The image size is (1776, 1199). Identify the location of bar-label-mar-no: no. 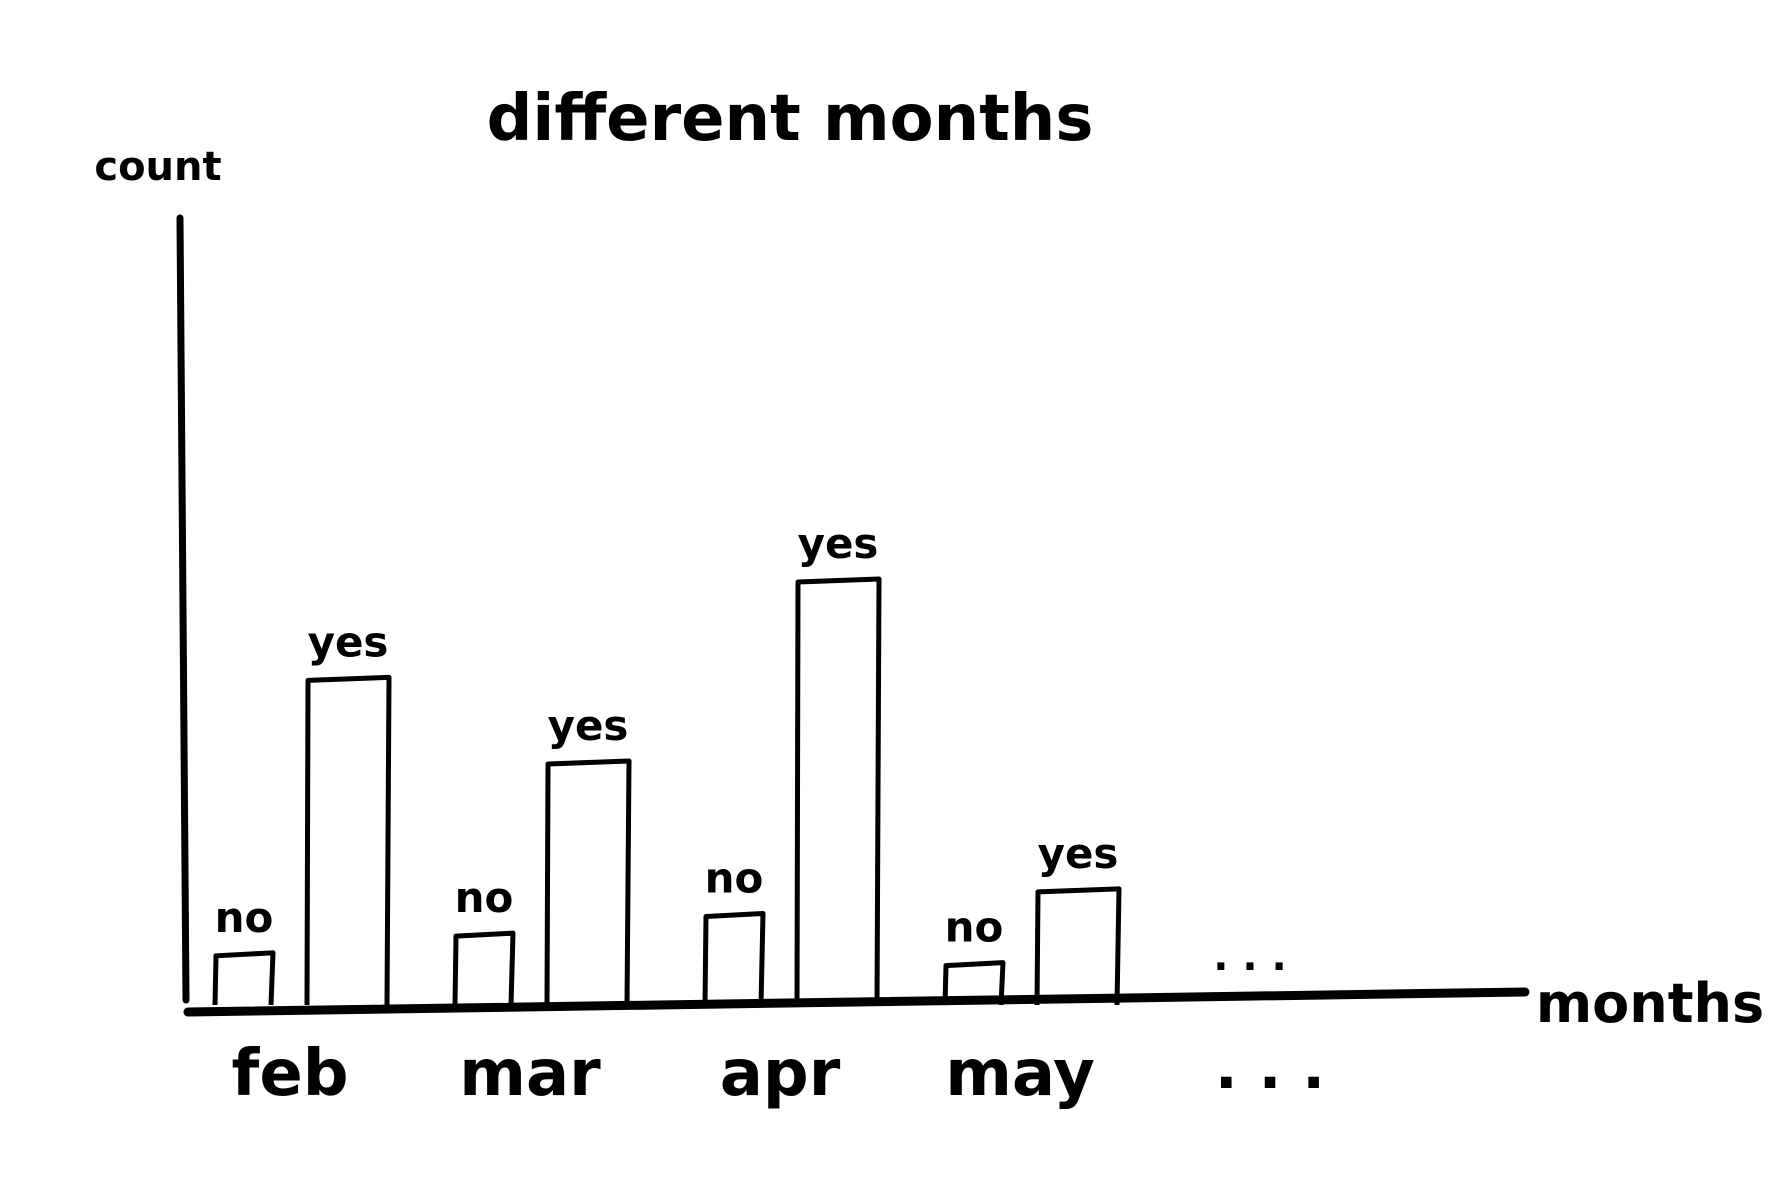
(484, 897).